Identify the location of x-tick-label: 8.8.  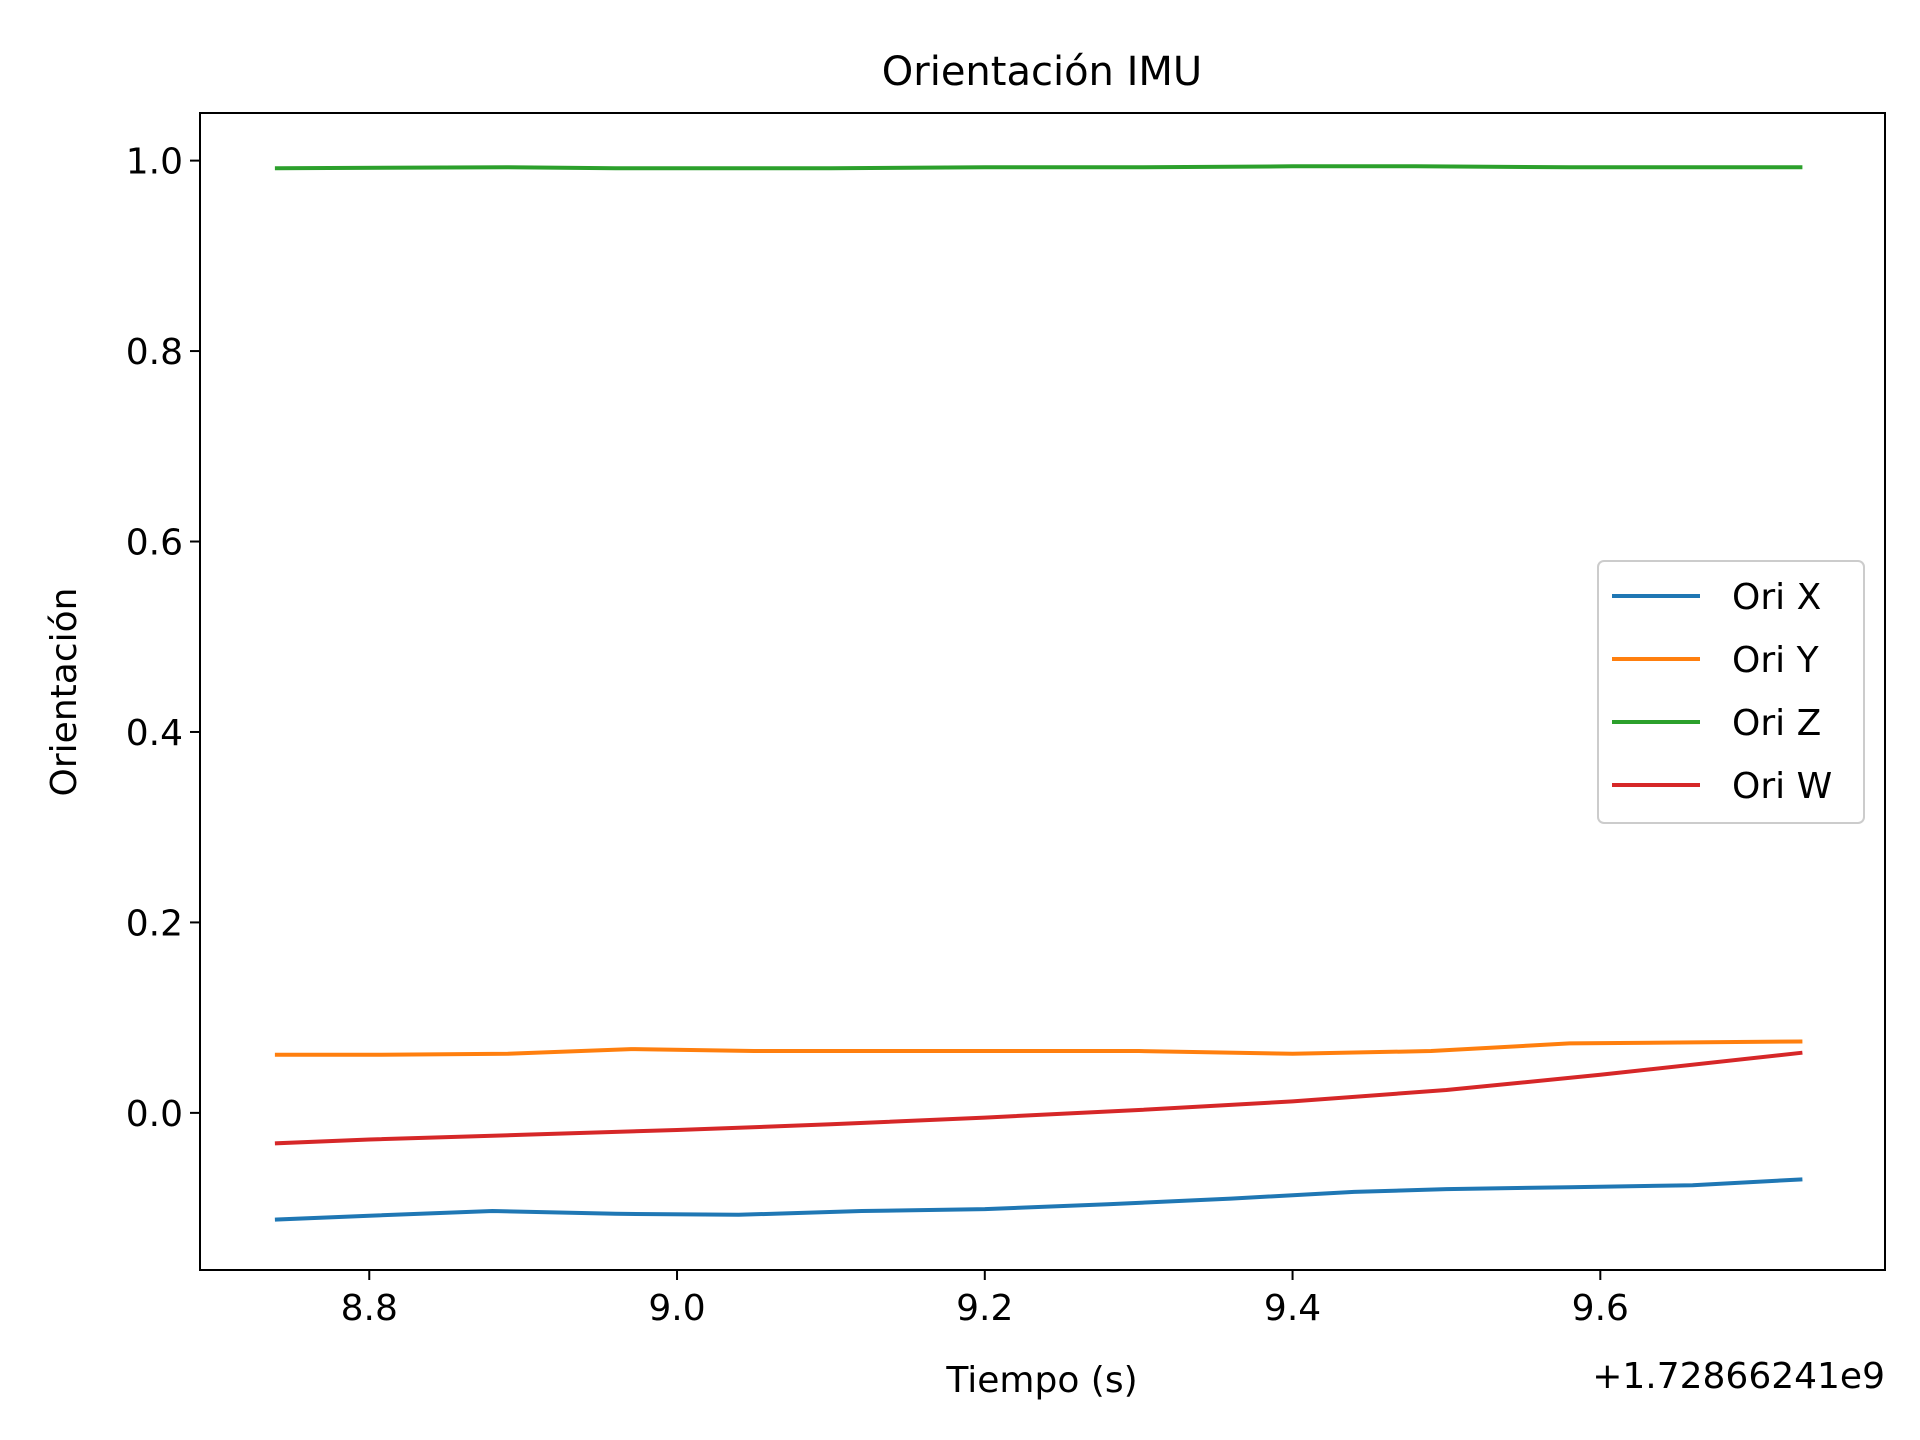
(369, 1308).